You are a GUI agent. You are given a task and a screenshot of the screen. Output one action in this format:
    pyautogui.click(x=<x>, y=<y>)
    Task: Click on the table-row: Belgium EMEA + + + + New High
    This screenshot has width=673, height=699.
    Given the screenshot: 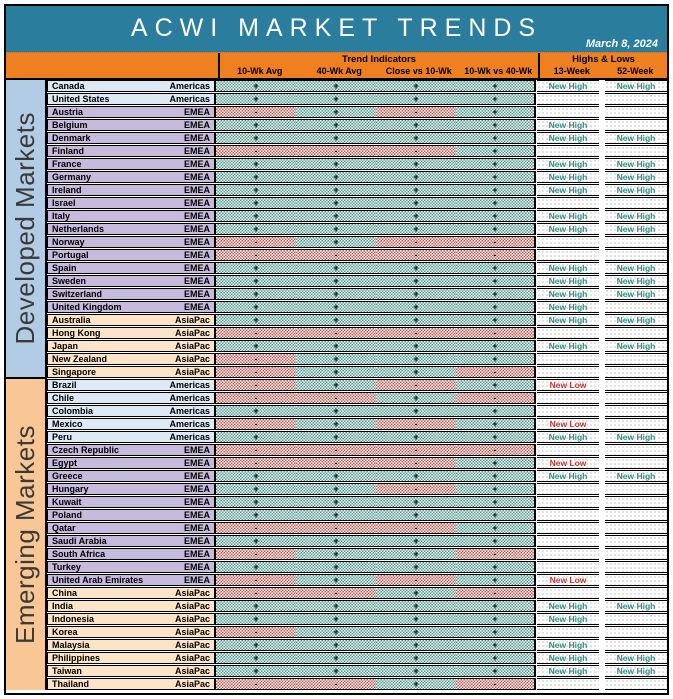 What is the action you would take?
    pyautogui.click(x=357, y=125)
    